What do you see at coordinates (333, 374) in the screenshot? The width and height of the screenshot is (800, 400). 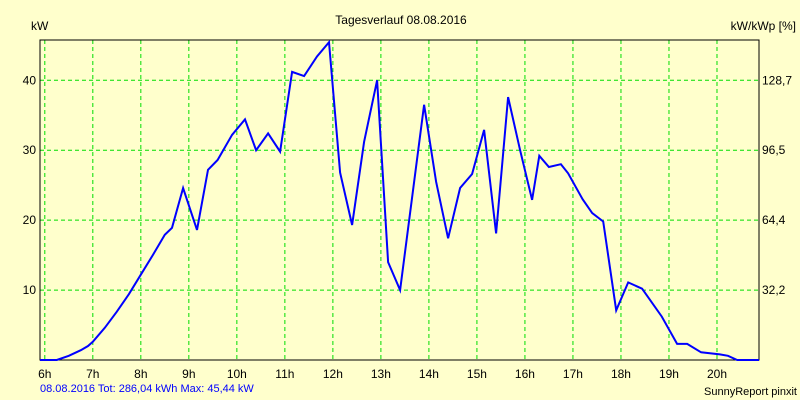 I see `x-tick-label: 12h` at bounding box center [333, 374].